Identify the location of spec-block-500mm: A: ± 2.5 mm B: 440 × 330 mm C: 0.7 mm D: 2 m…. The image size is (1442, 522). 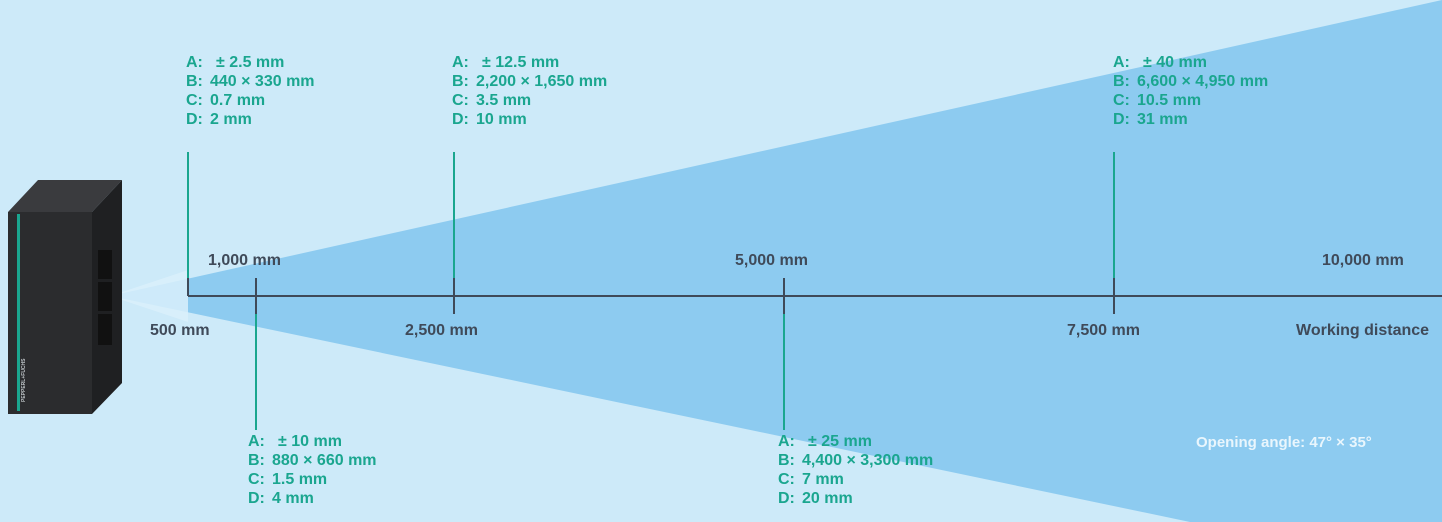
(250, 91).